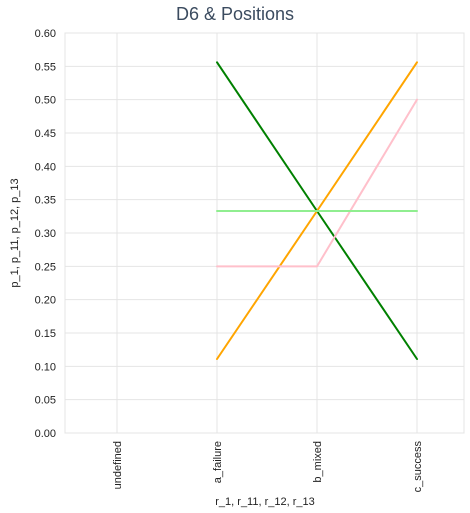 The width and height of the screenshot is (470, 513). I want to click on y-tick-label: 0.40, so click(45, 167).